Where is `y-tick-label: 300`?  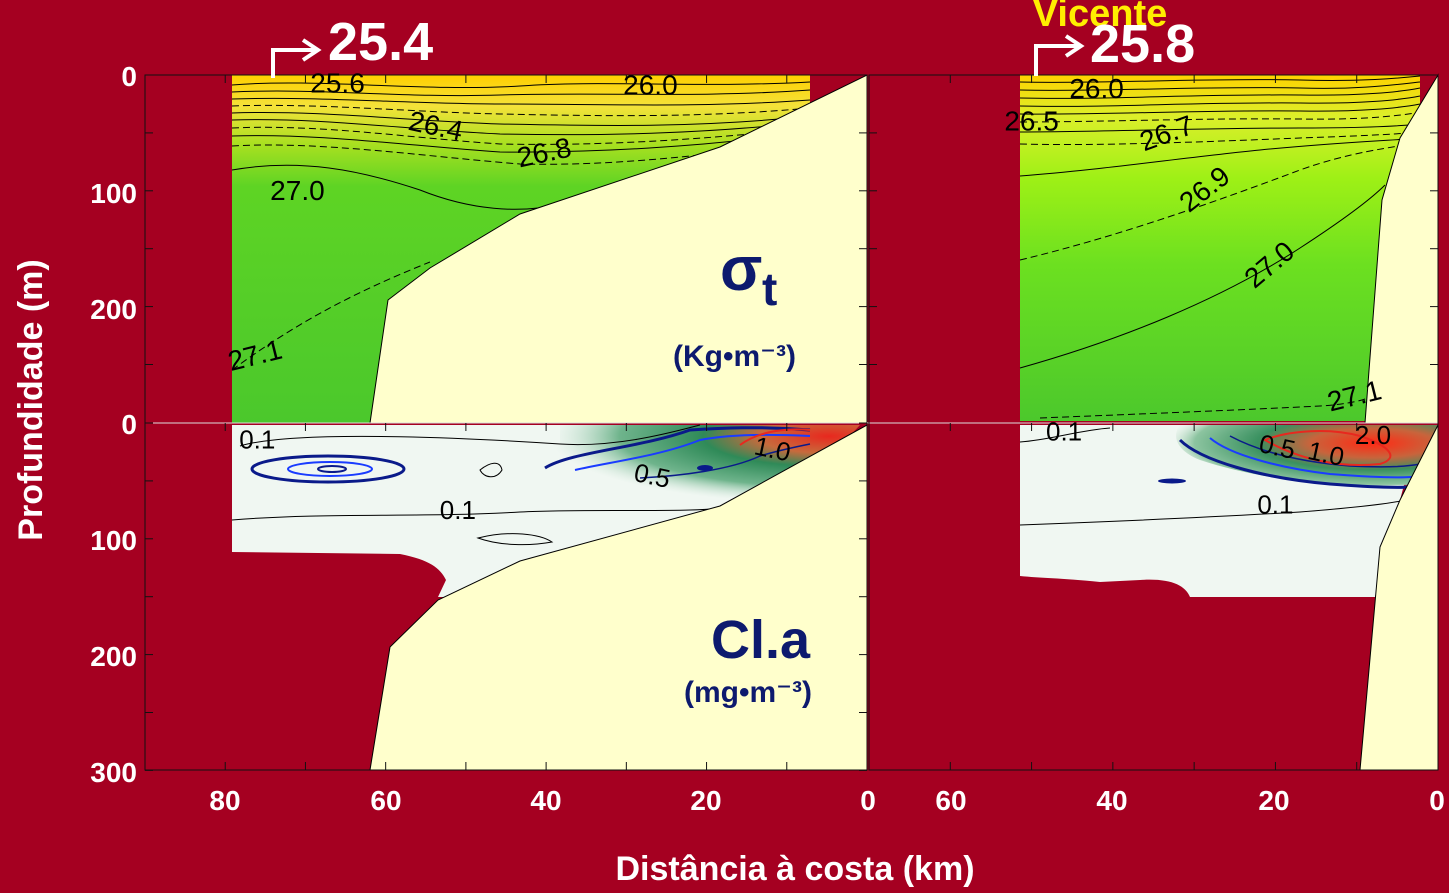
y-tick-label: 300 is located at coordinates (113, 772).